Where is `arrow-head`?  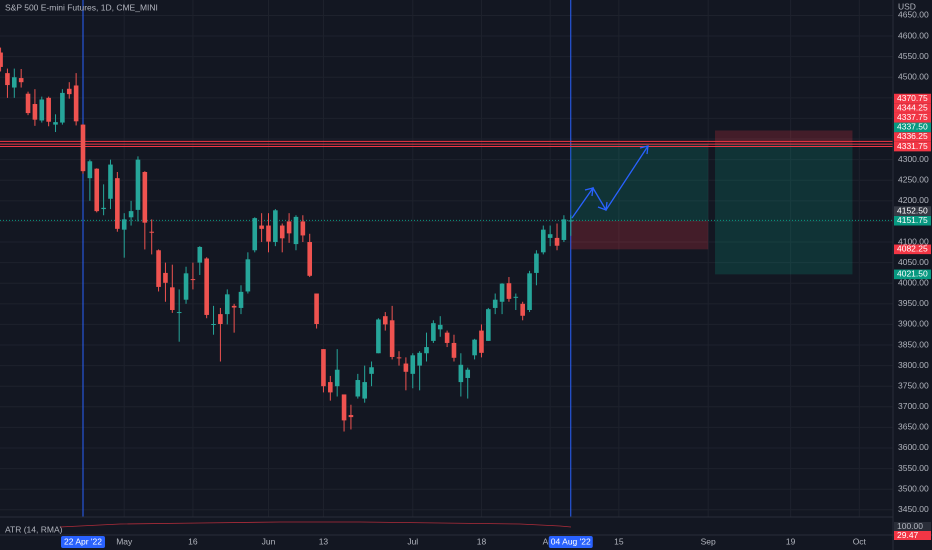 arrow-head is located at coordinates (589, 192).